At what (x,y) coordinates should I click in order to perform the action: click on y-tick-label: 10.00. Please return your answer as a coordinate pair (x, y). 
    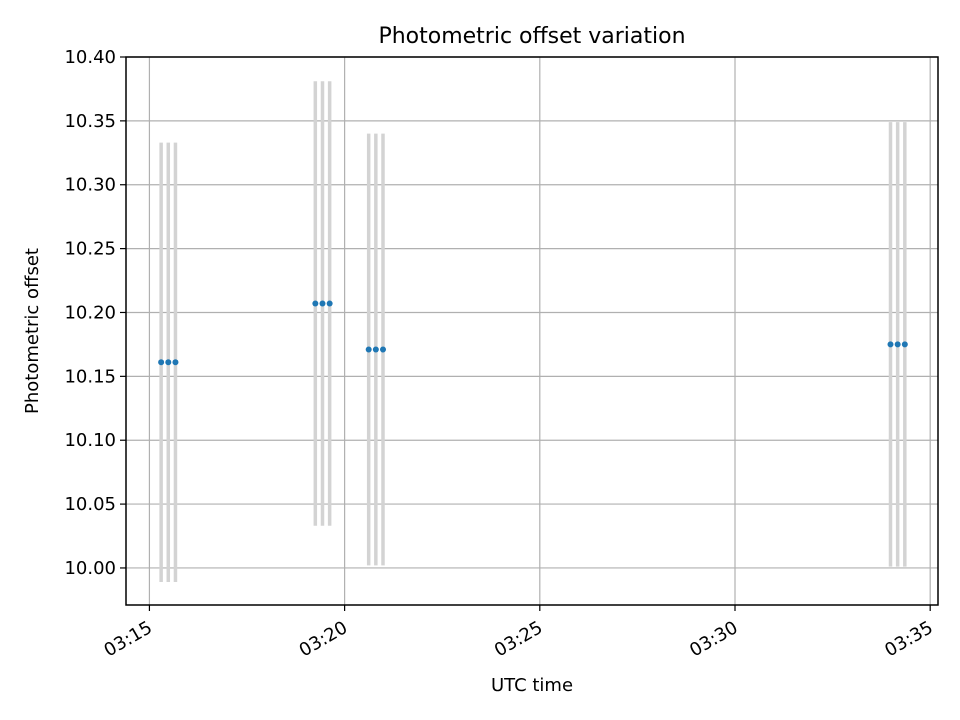
    Looking at the image, I should click on (90, 568).